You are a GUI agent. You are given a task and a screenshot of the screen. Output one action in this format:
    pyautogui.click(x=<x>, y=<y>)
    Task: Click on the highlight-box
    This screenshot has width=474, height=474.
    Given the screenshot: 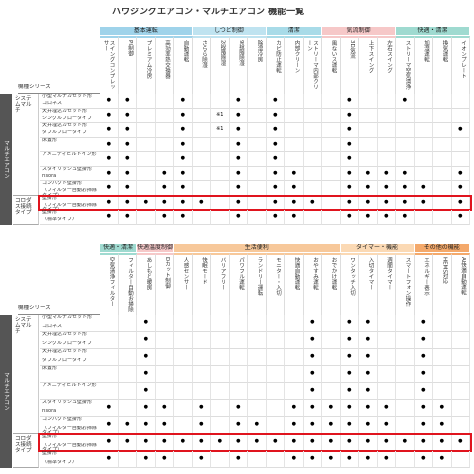 What is the action you would take?
    pyautogui.click(x=255, y=202)
    